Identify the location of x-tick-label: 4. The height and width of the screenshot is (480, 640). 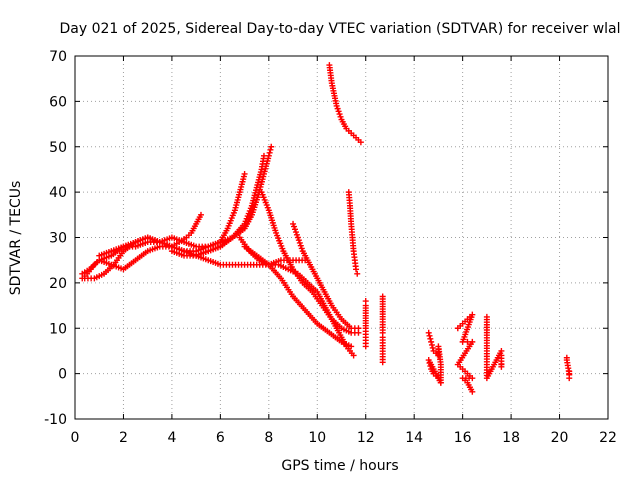
(171, 438).